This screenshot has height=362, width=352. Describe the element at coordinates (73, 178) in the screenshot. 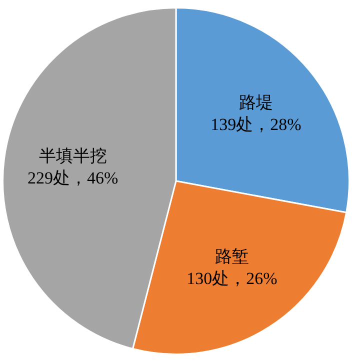

I see `data-label: 229处，46%` at that location.